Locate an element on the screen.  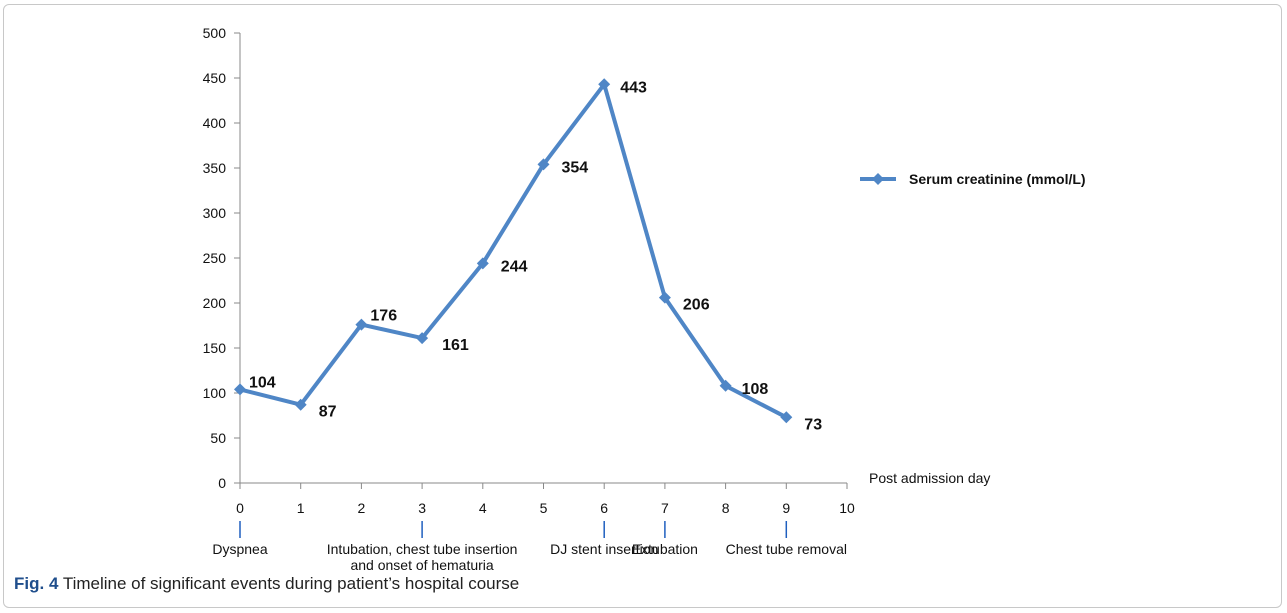
x-tick-label: 4 is located at coordinates (483, 508).